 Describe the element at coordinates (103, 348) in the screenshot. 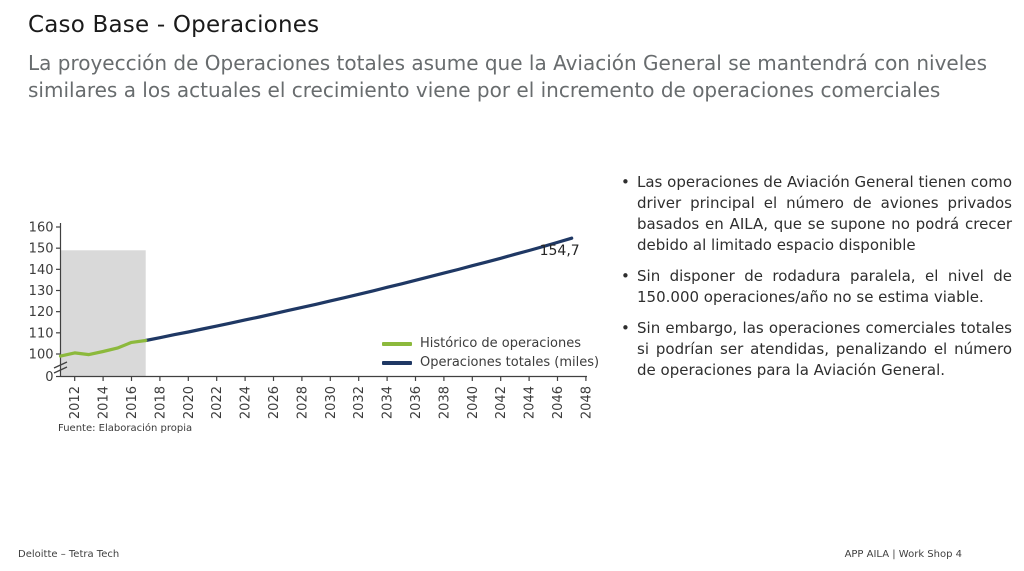

I see `historico-line` at that location.